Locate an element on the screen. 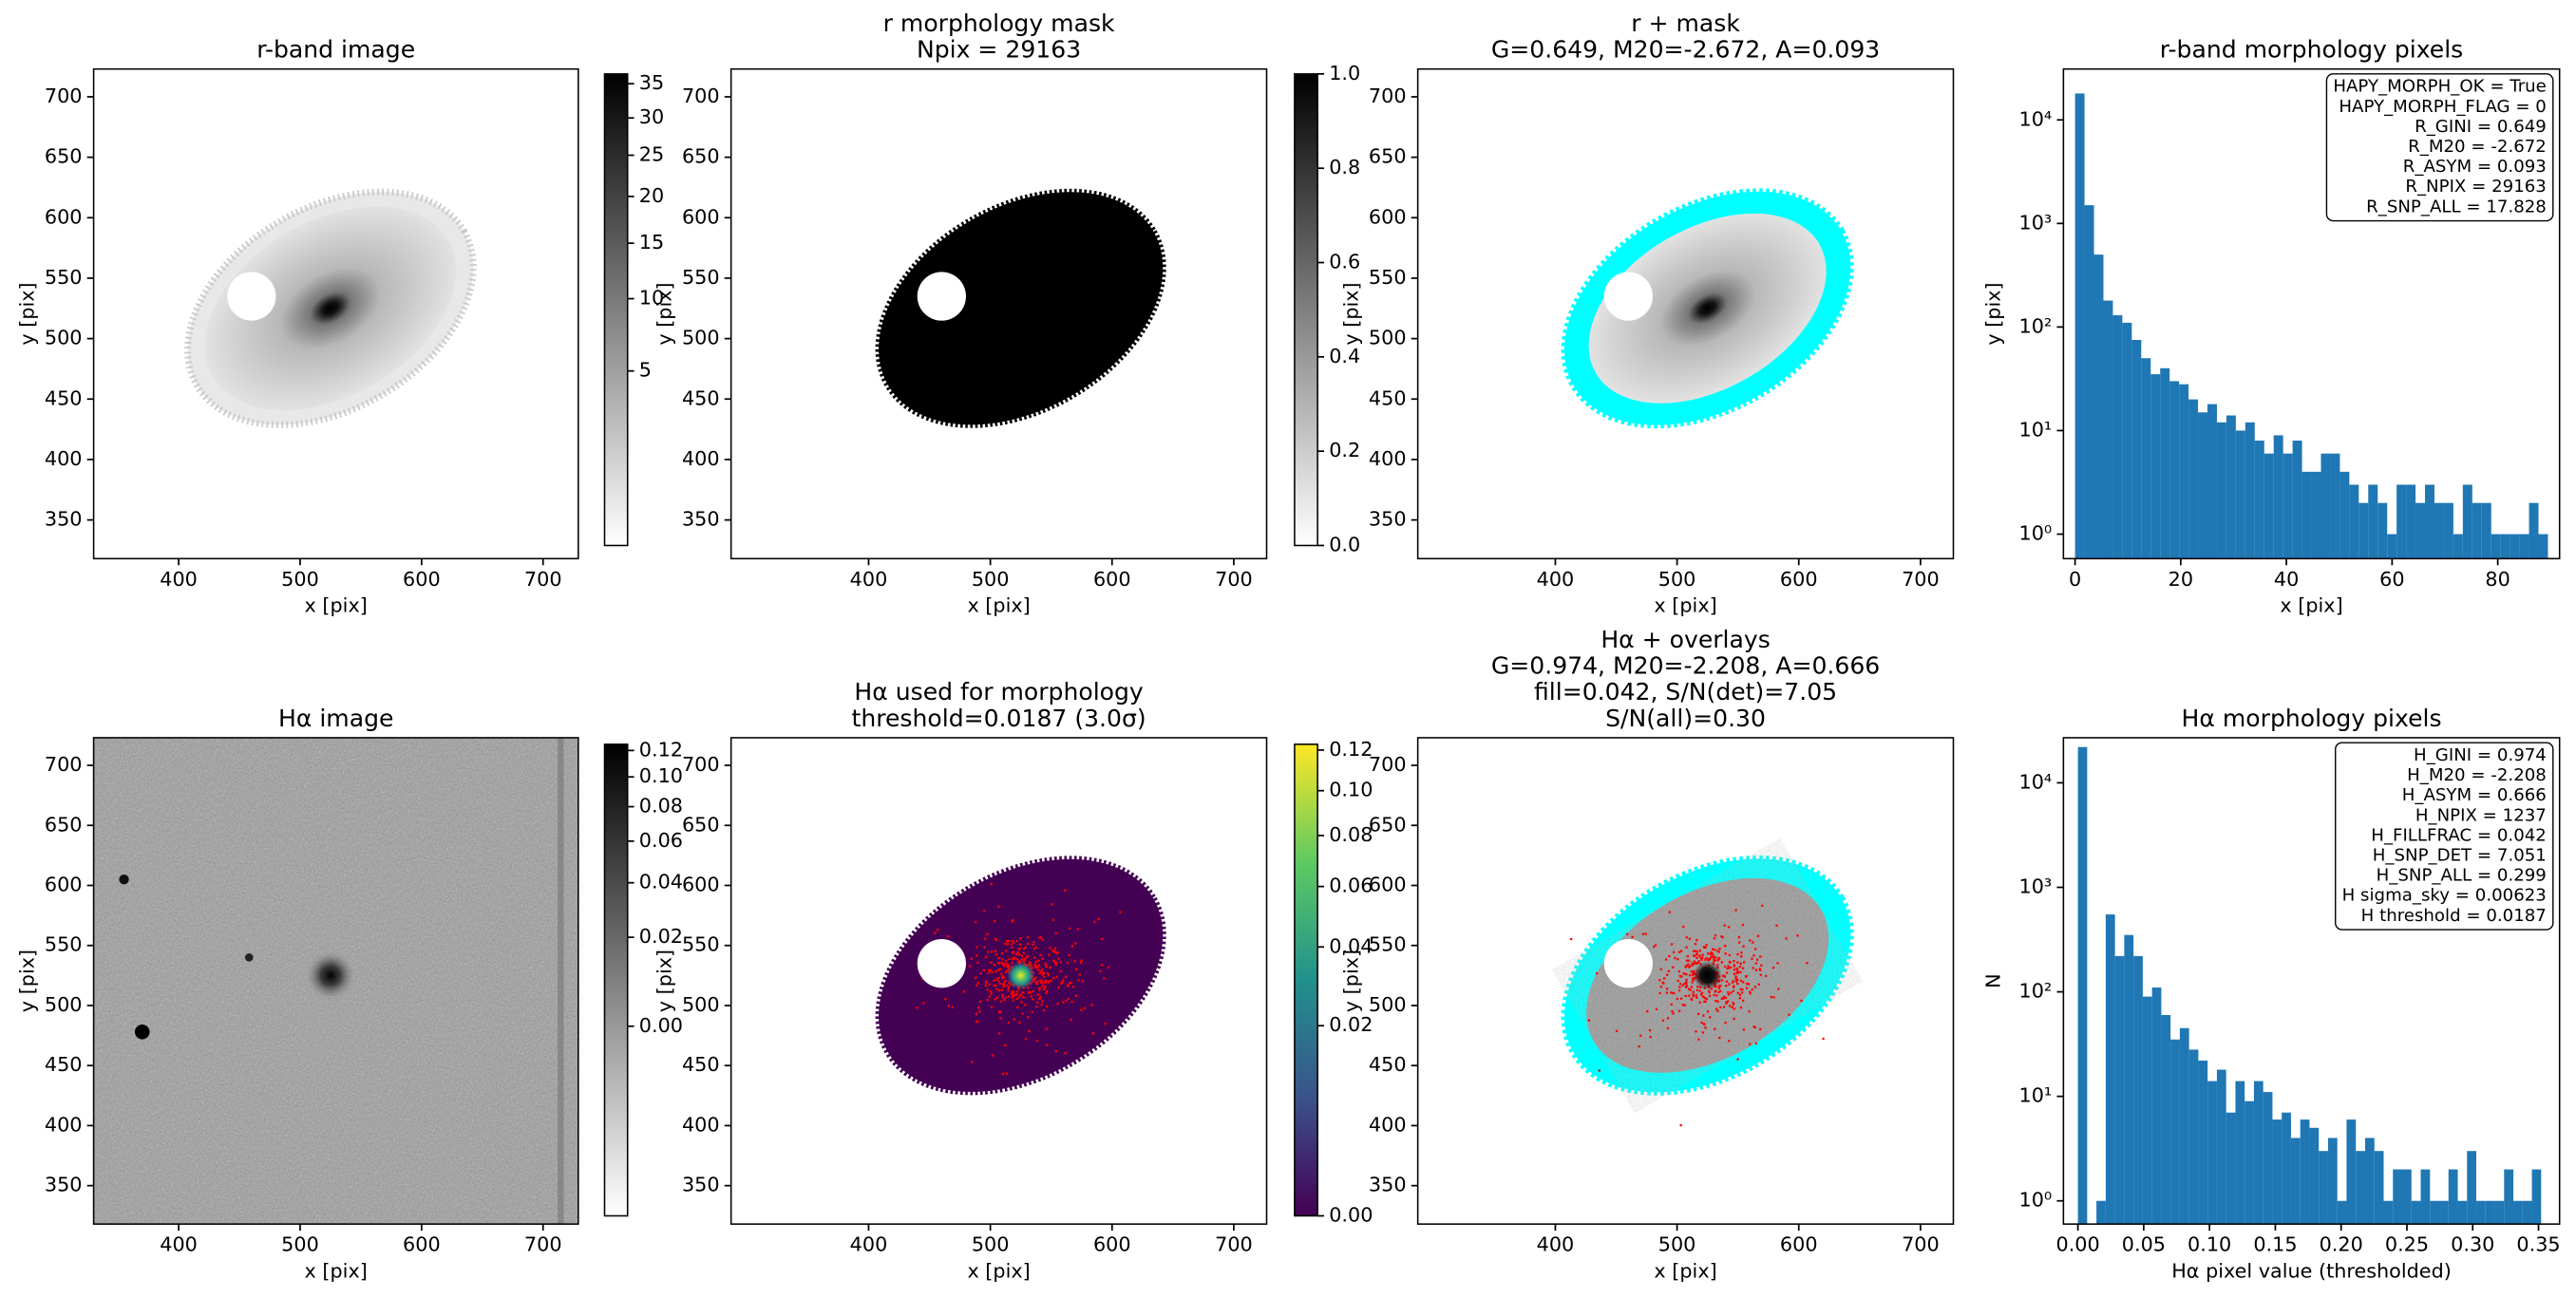  x-axis-label: Hα pixel value (thresholded) is located at coordinates (2311, 1270).